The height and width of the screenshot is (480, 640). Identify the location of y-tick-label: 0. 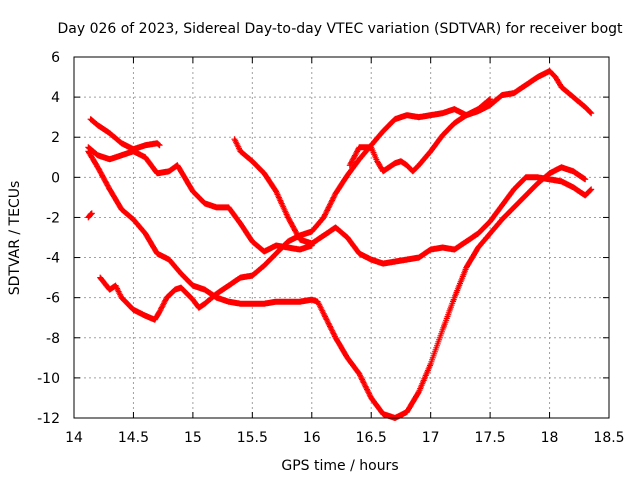
(55, 178).